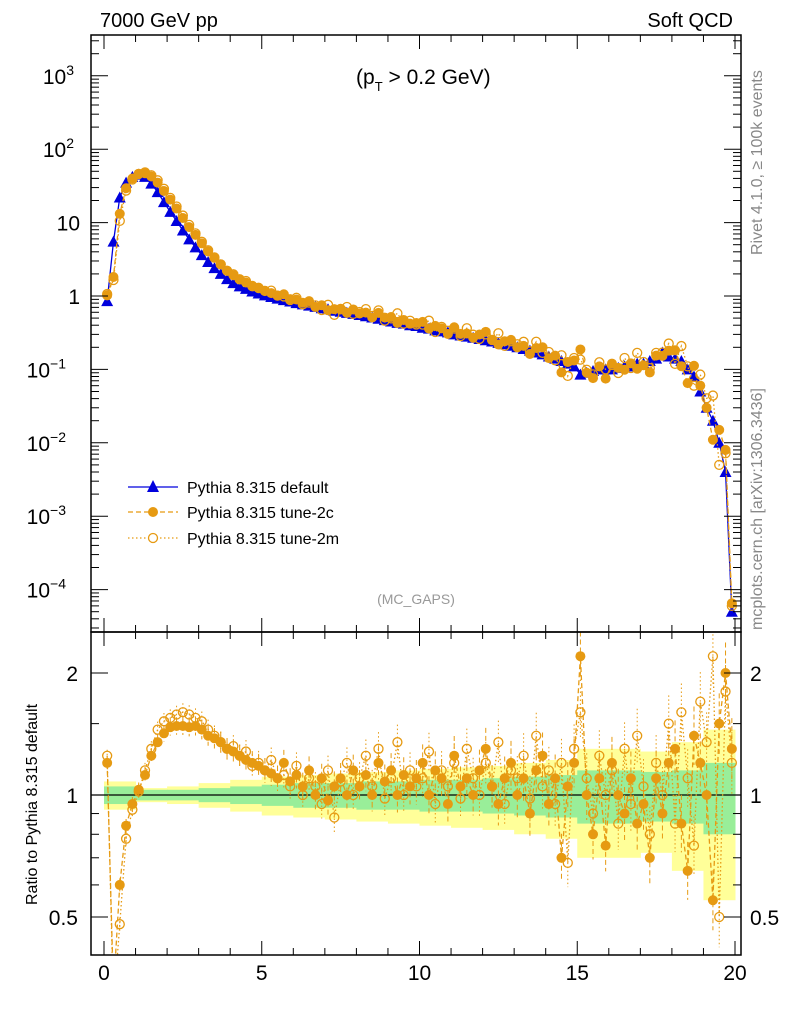  Describe the element at coordinates (47, 589) in the screenshot. I see `y-tick-label: 10⁻⁴` at that location.